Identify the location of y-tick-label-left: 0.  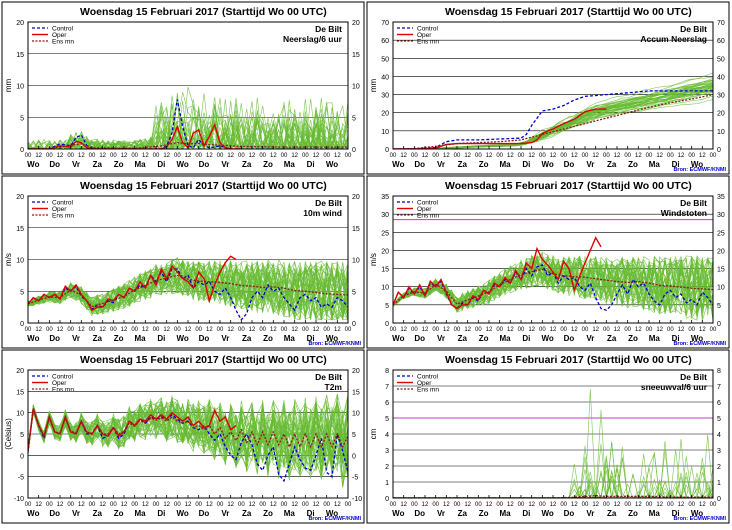
(387, 150).